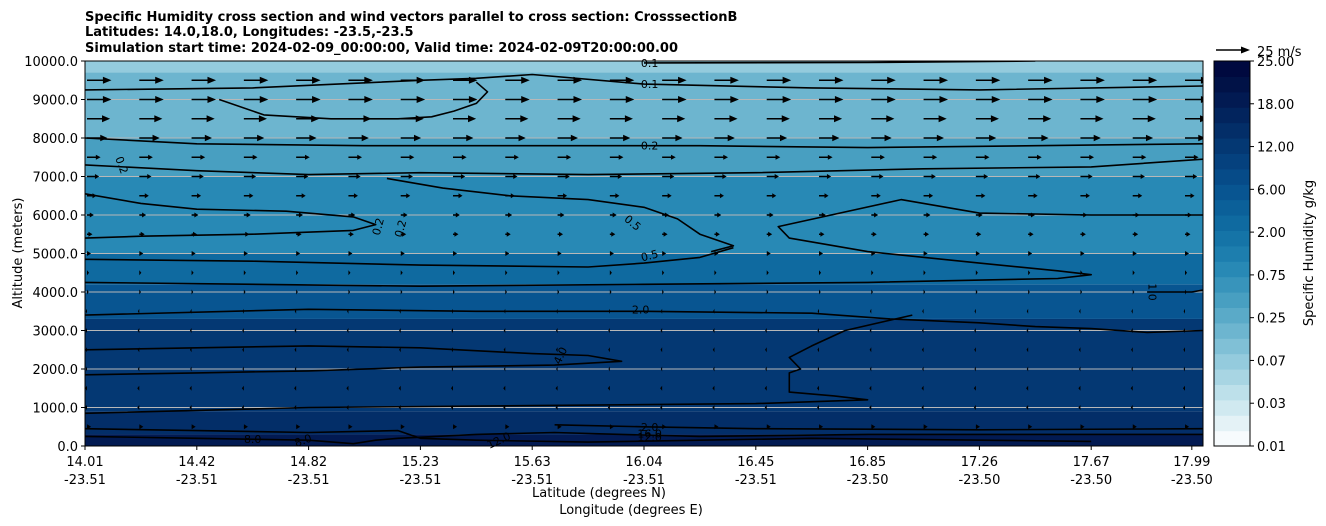 The height and width of the screenshot is (526, 1326). What do you see at coordinates (649, 433) in the screenshot?
I see `contour-label: 16.0` at bounding box center [649, 433].